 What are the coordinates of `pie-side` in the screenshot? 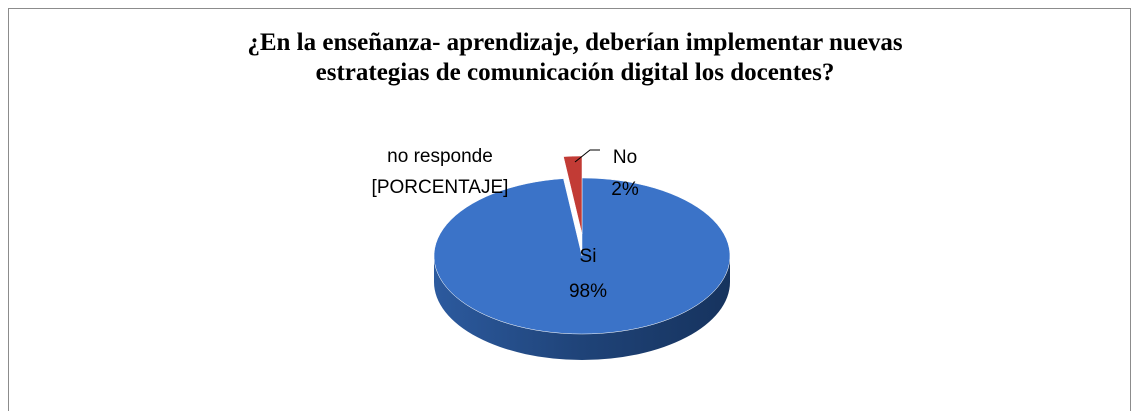 It's located at (582, 308).